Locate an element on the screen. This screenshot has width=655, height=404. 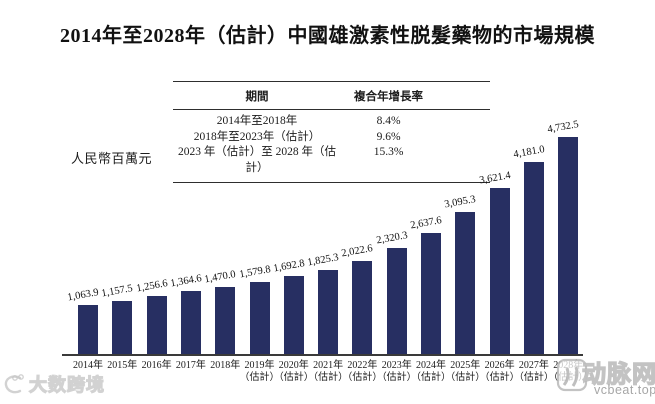
x-tick-label: 2018年 is located at coordinates (225, 365).